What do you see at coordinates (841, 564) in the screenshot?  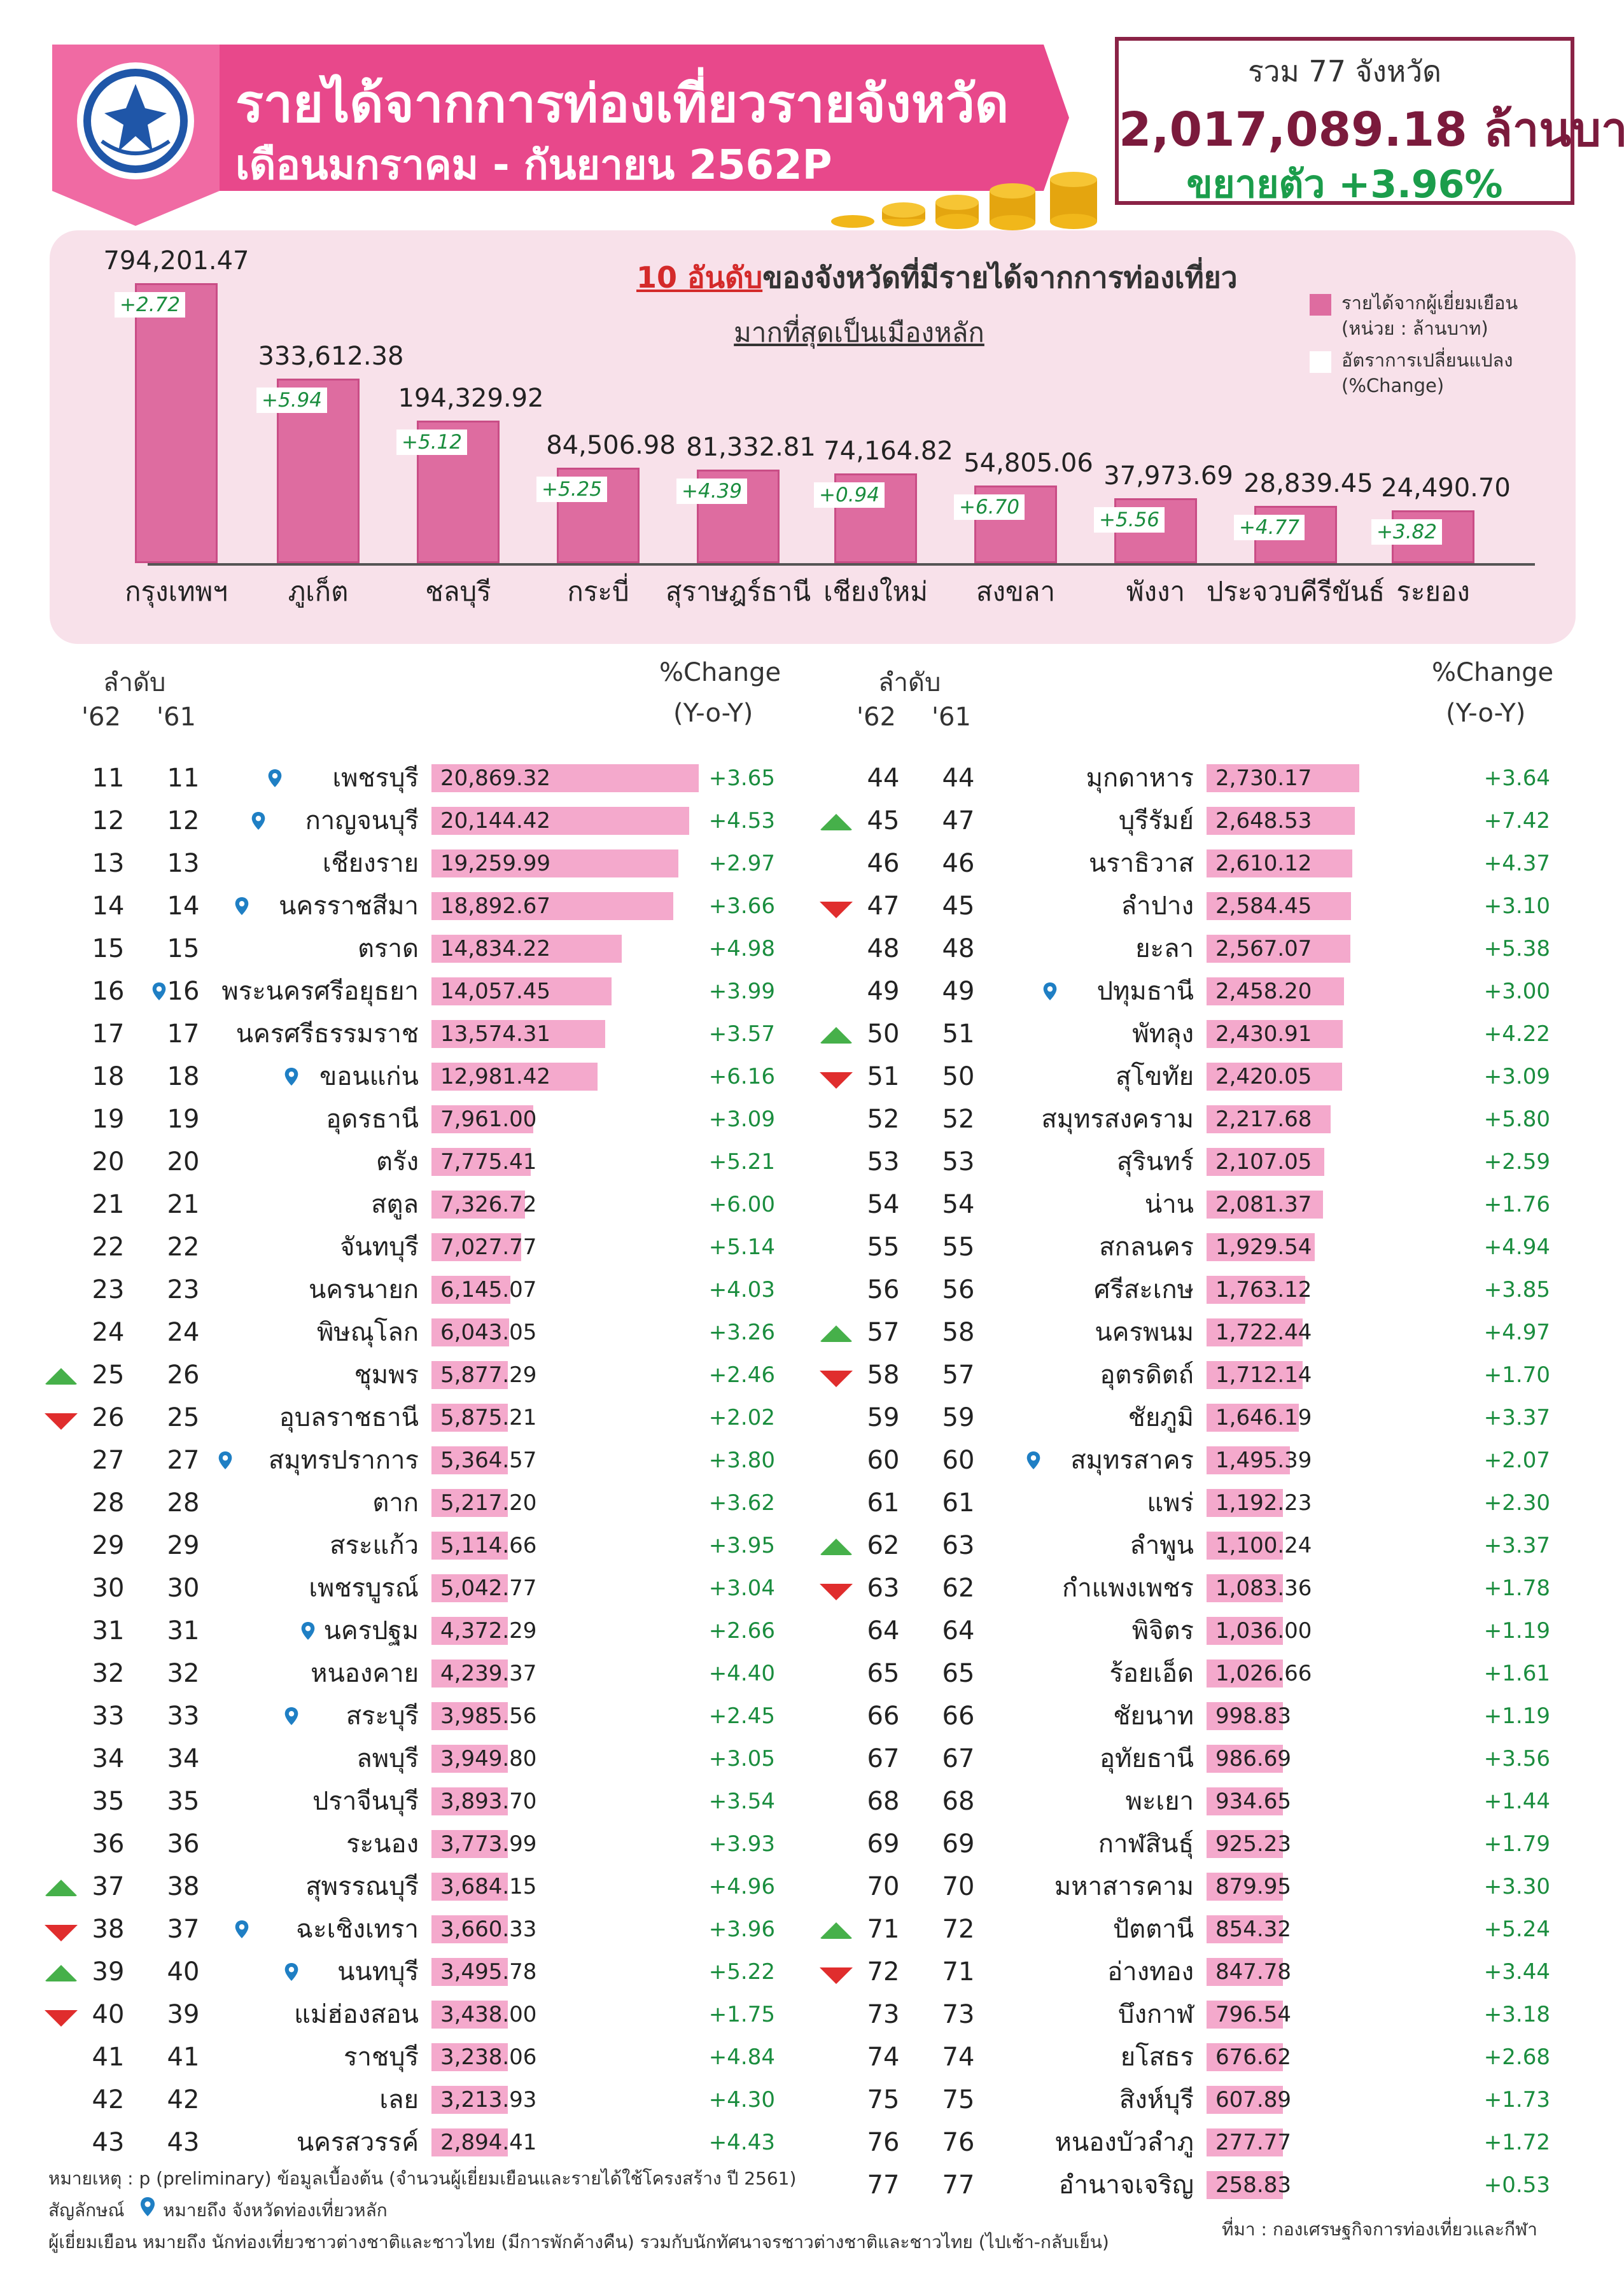 I see `top10-axis-line` at bounding box center [841, 564].